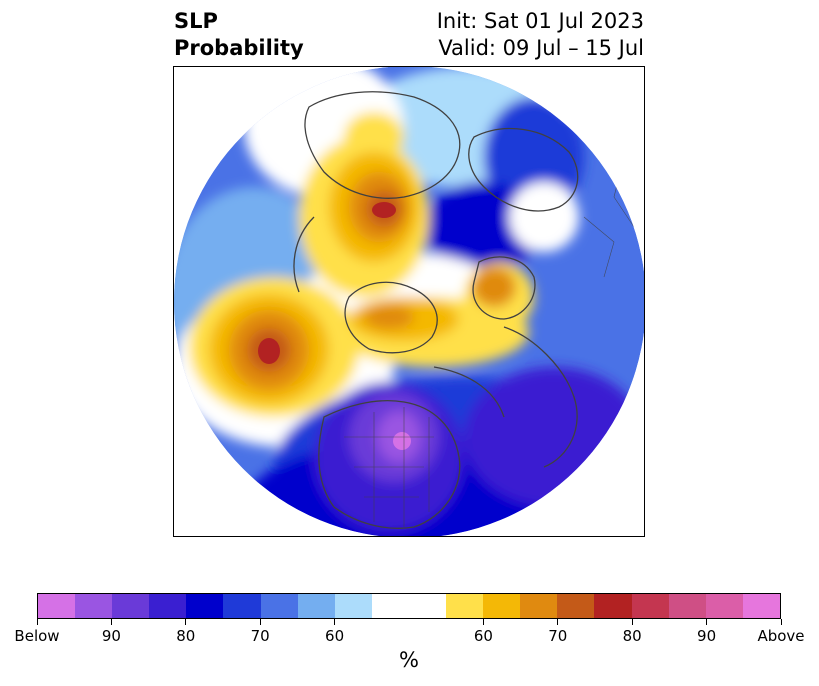 This screenshot has width=819, height=686. I want to click on siberia-high-core, so click(384, 210).